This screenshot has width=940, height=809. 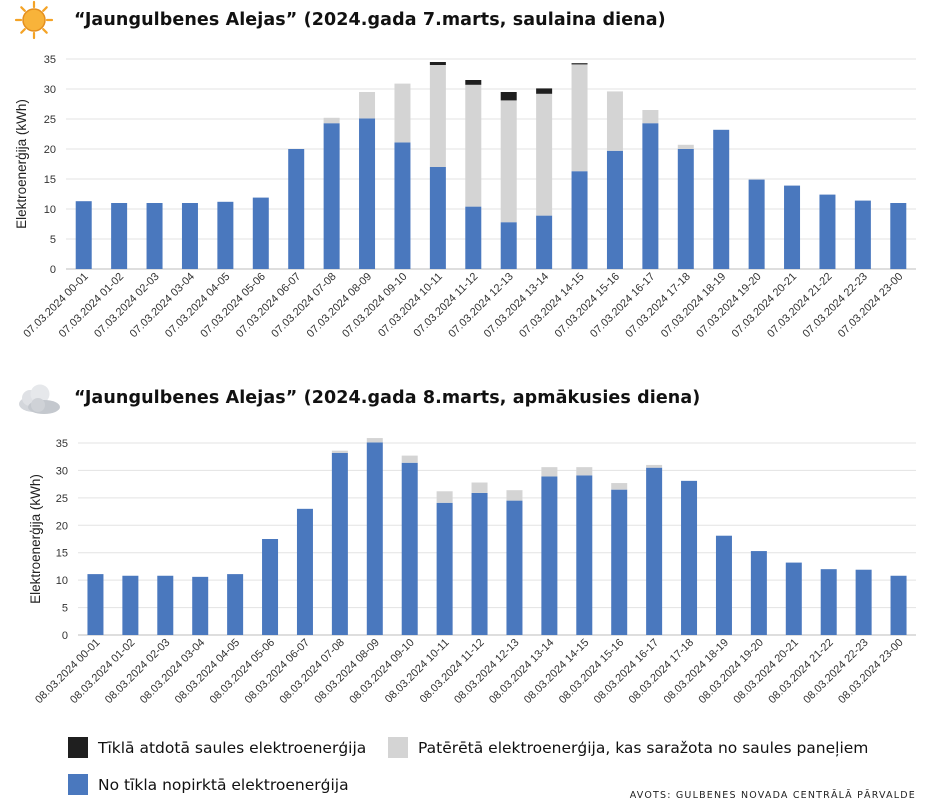 What do you see at coordinates (374, 305) in the screenshot?
I see `chart-1-xtick-label: 07.03.2024 09-10` at bounding box center [374, 305].